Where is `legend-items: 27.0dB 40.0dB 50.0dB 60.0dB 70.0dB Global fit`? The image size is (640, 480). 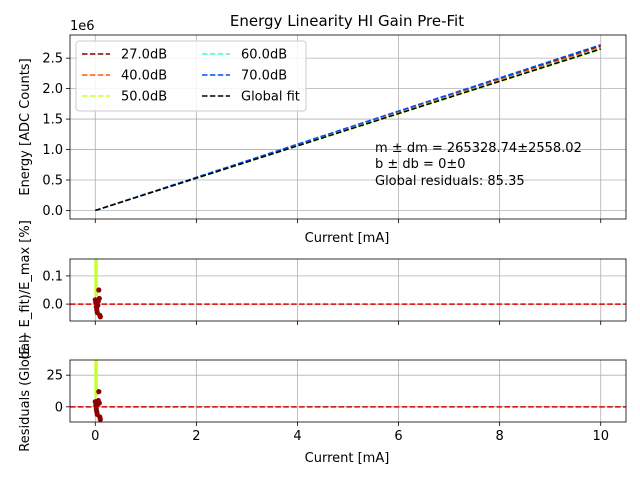 legend-items: 27.0dB 40.0dB 50.0dB 60.0dB 70.0dB Global fit is located at coordinates (191, 76).